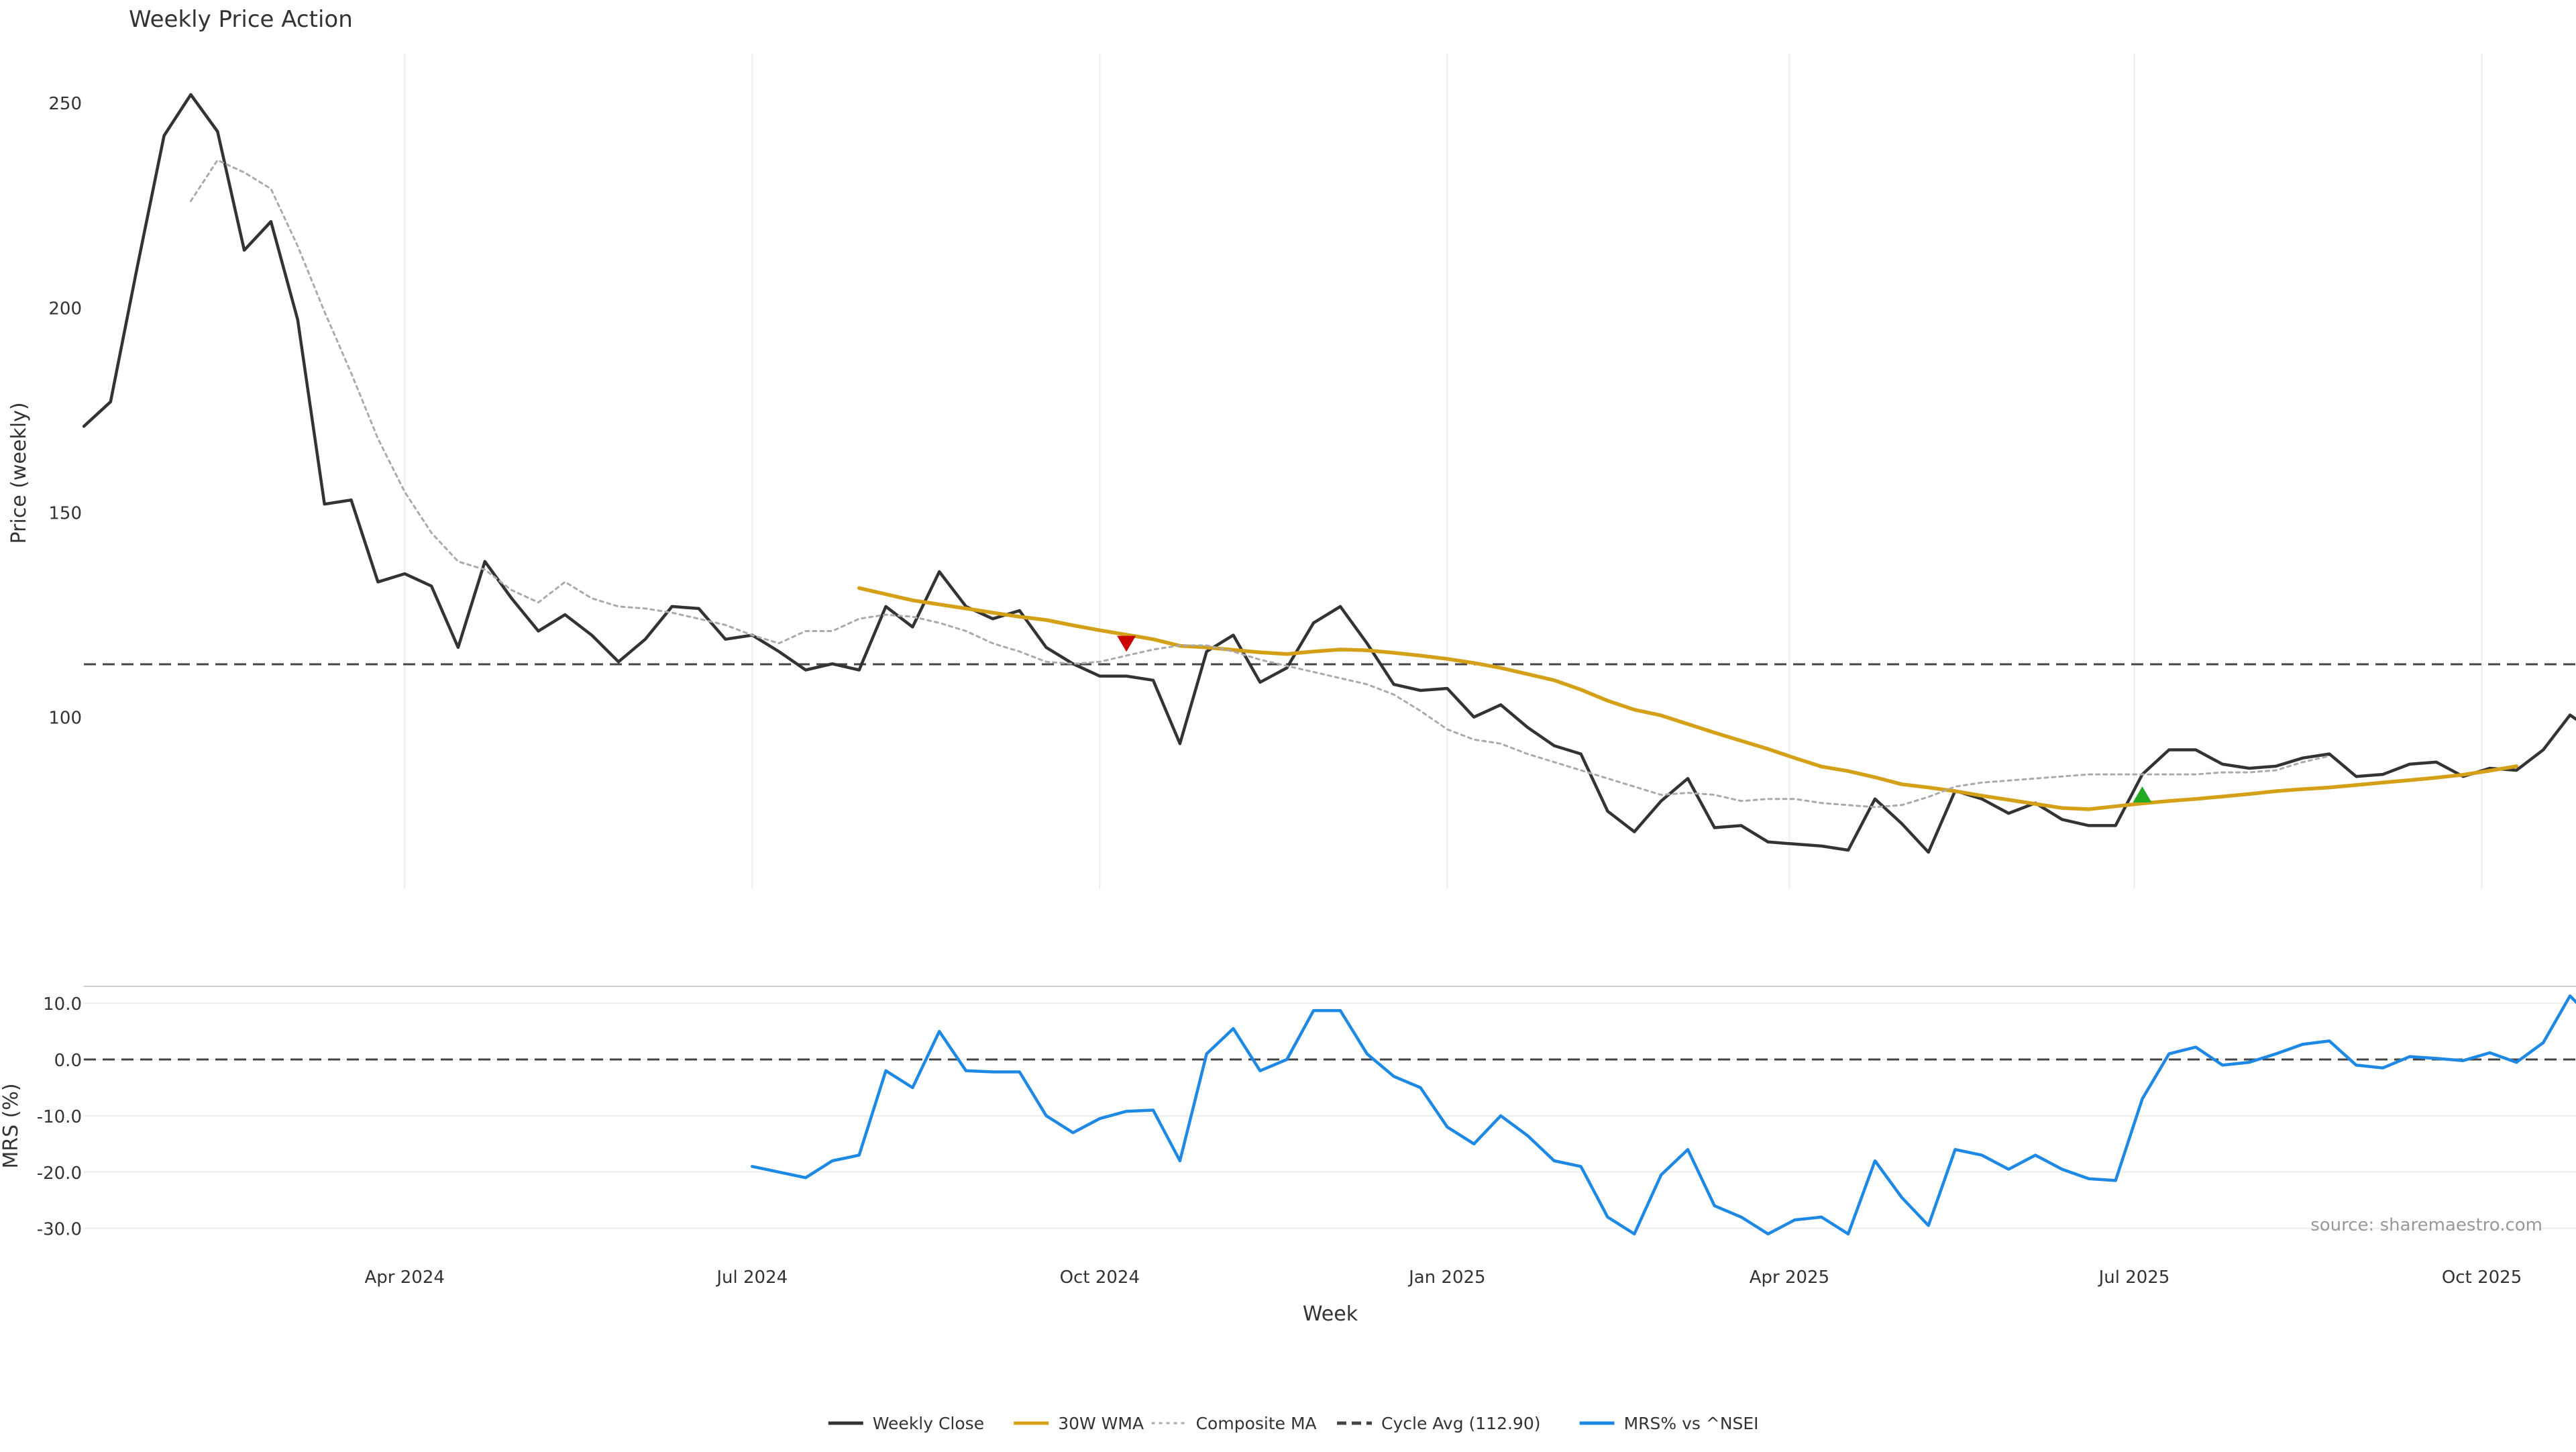 The width and height of the screenshot is (2576, 1452). I want to click on legend-item-label: 30W WMA, so click(1101, 1424).